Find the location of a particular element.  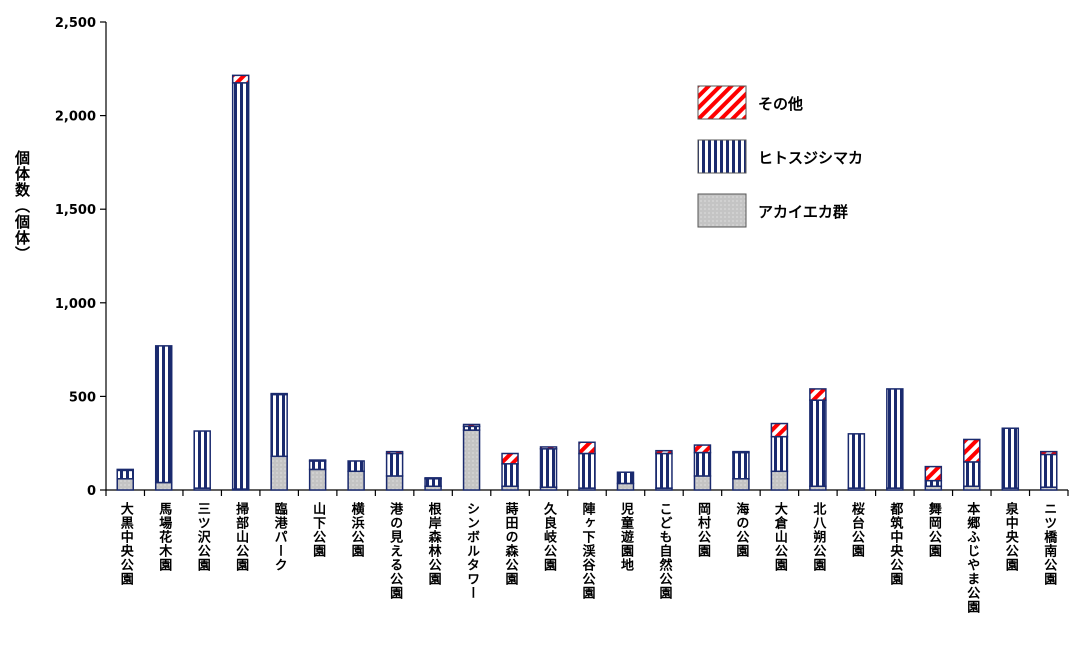

x-category-label: ニツ橋南公園 is located at coordinates (1049, 544).